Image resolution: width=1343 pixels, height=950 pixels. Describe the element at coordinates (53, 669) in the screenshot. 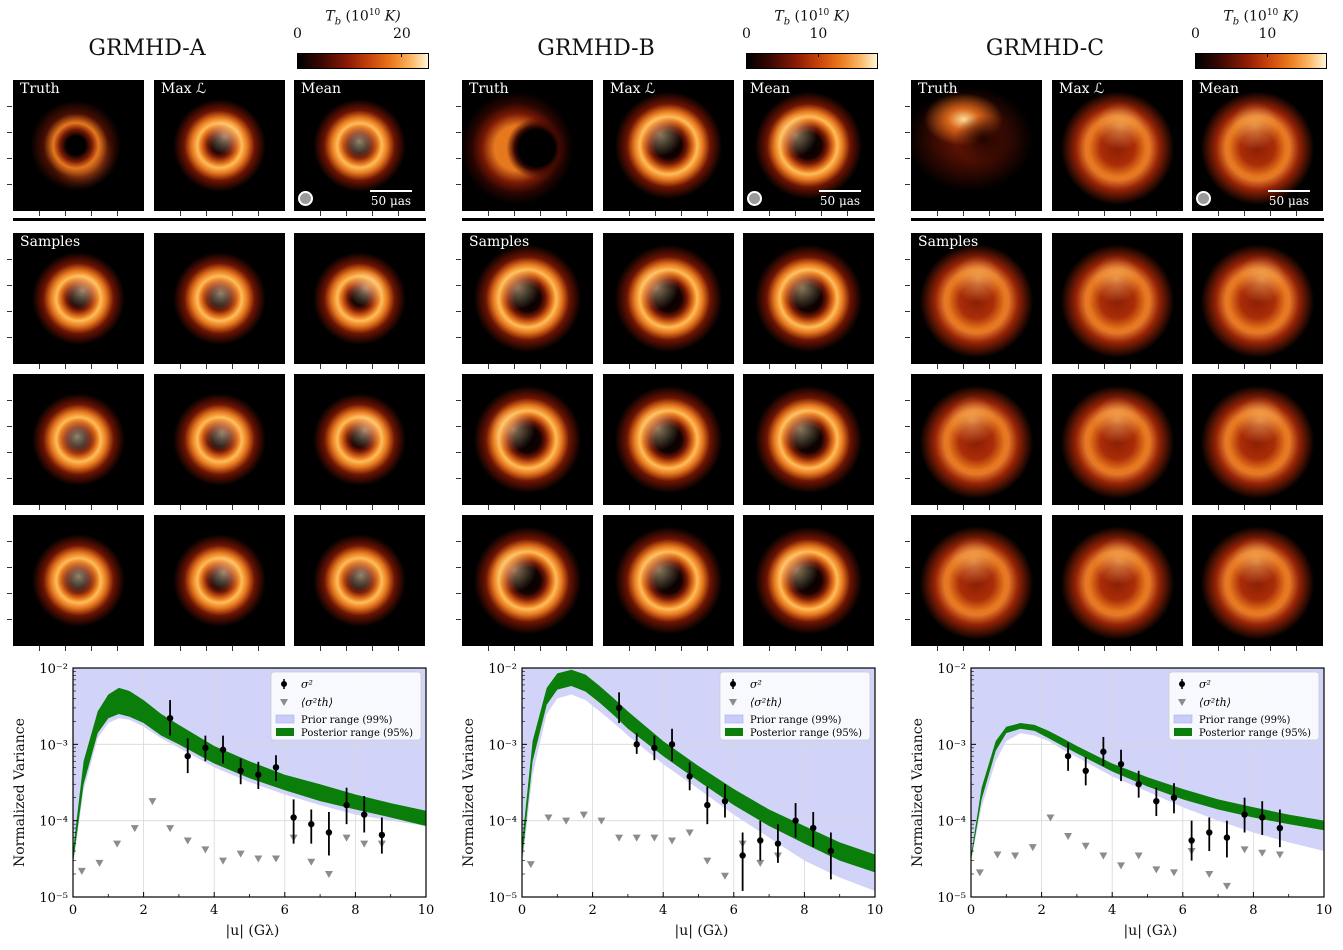

I see `y-tick-label: 10⁻²` at that location.